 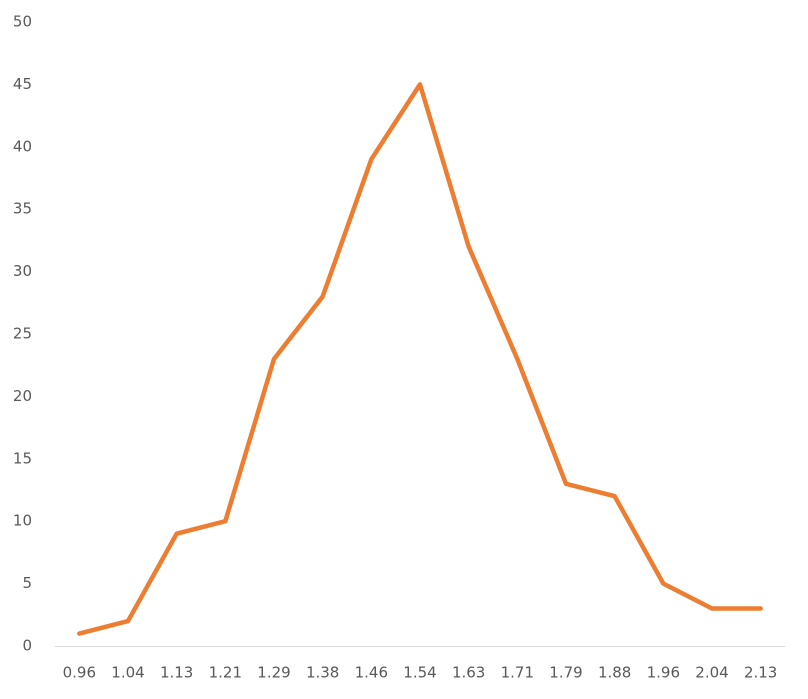 What do you see at coordinates (22, 84) in the screenshot?
I see `y-tick-label: 45` at bounding box center [22, 84].